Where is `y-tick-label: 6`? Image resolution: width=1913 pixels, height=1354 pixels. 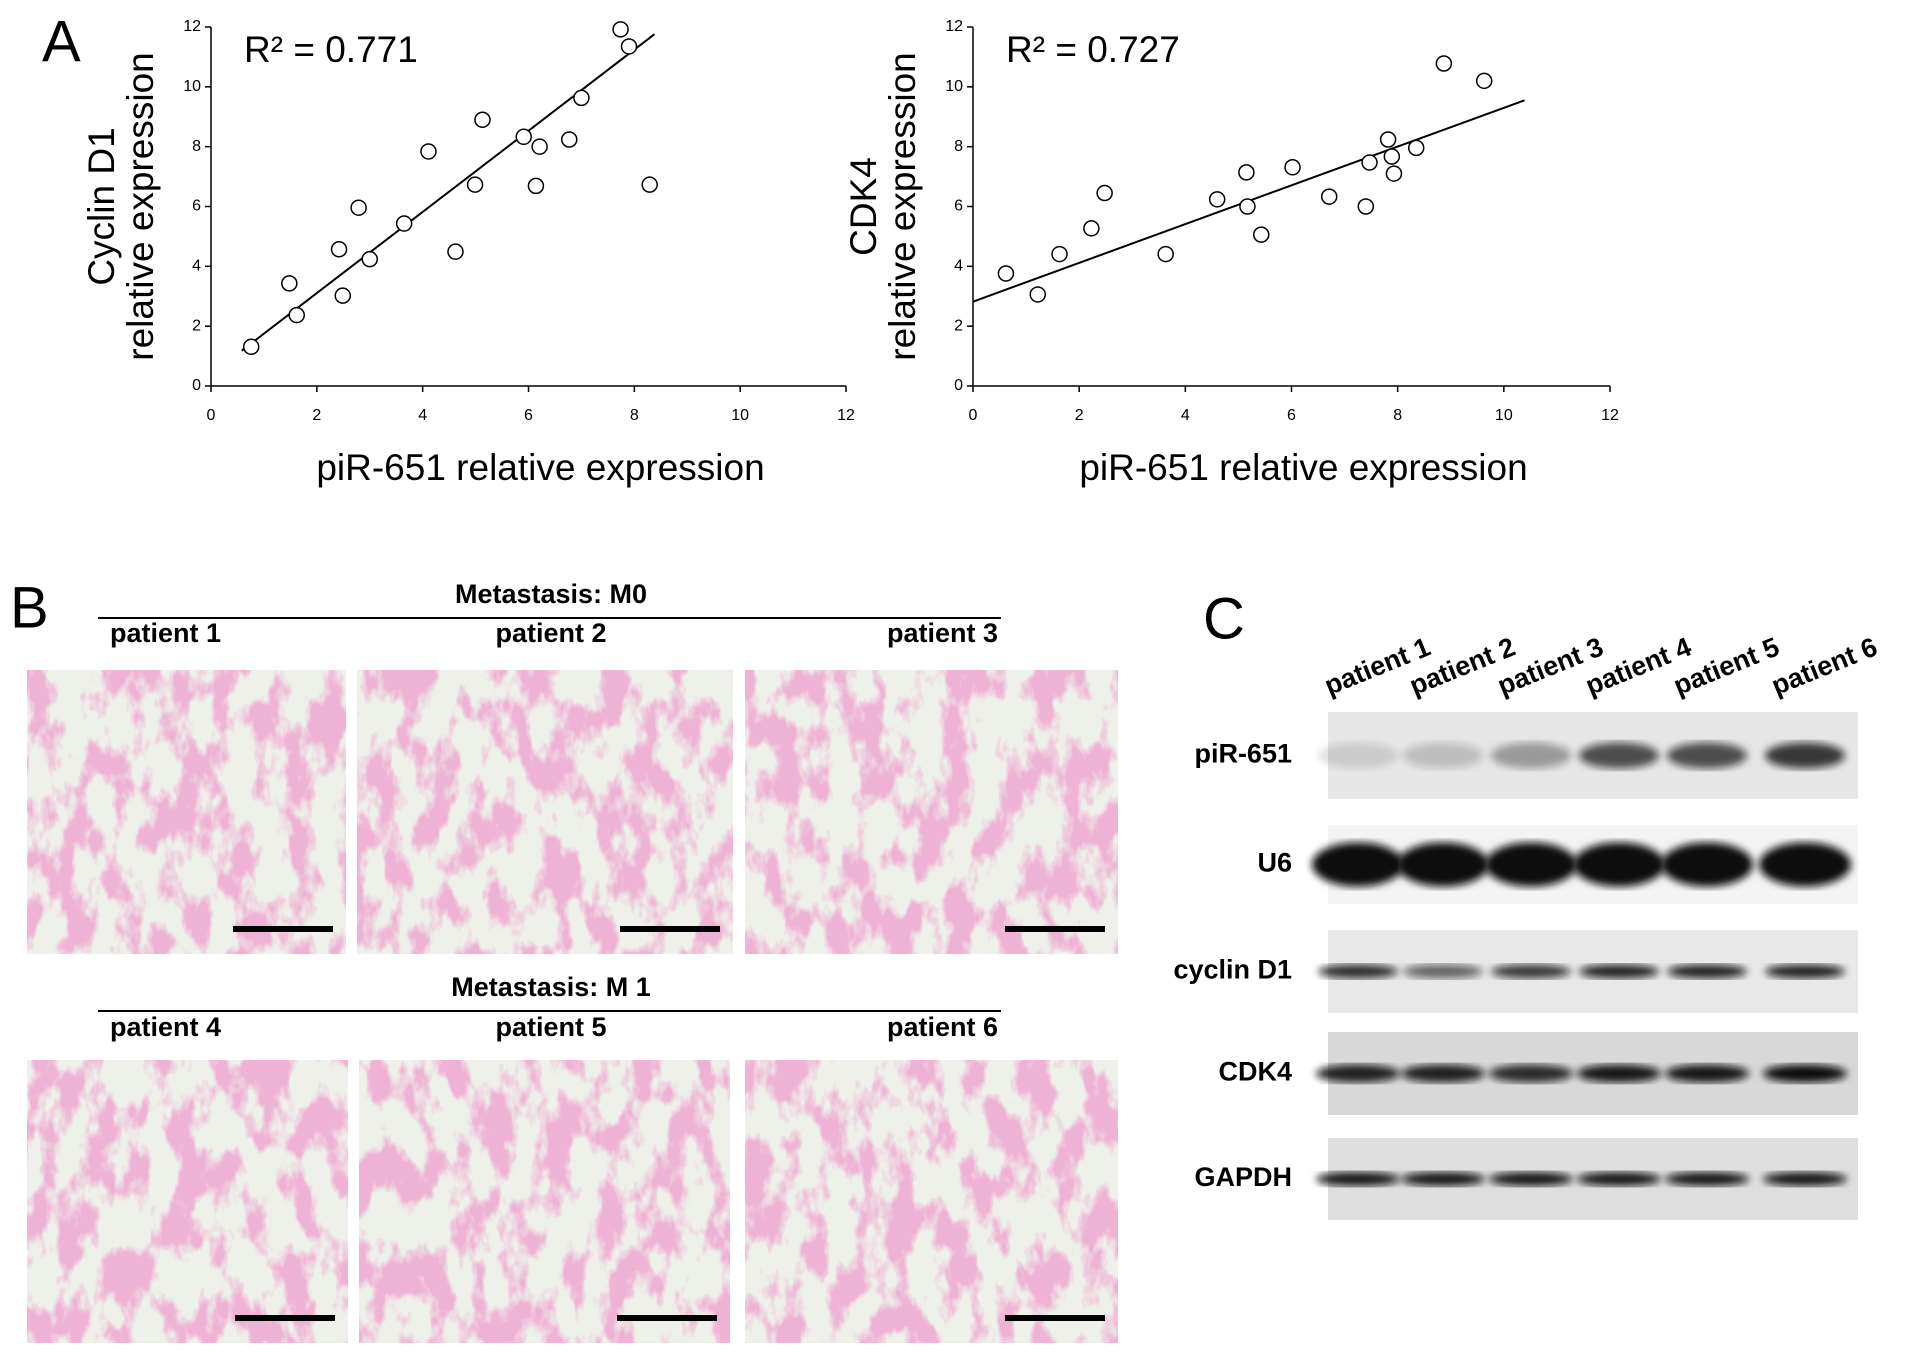 y-tick-label: 6 is located at coordinates (958, 206).